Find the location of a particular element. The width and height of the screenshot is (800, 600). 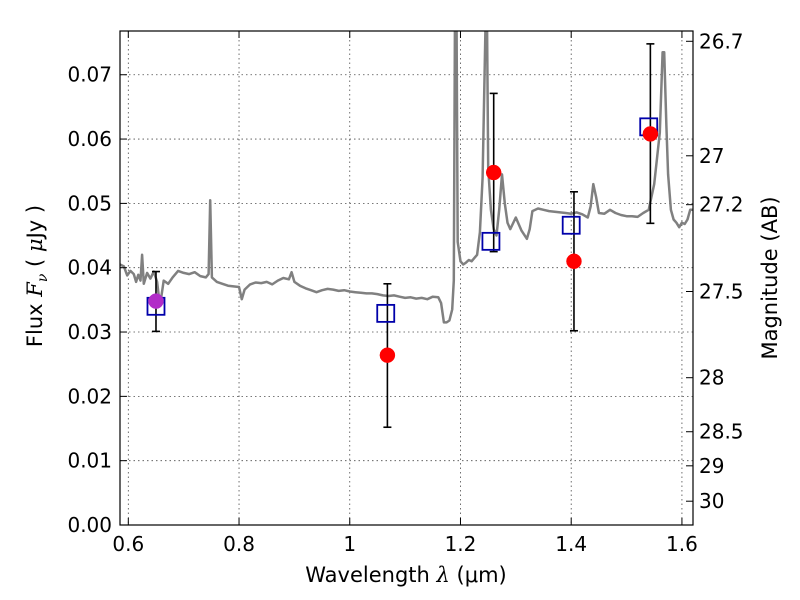

y-axis-label-subscript: ν is located at coordinates (43, 277).